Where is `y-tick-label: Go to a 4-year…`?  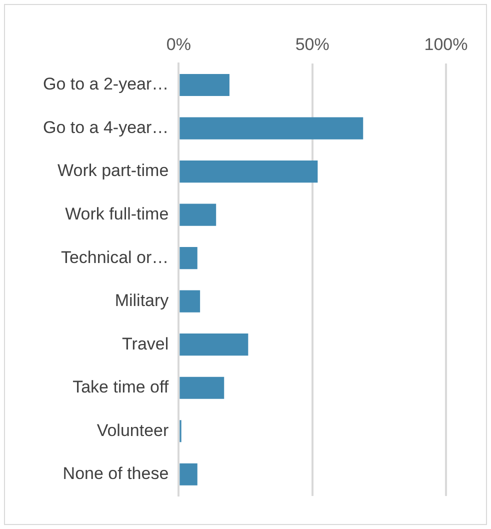
y-tick-label: Go to a 4-year… is located at coordinates (105, 127).